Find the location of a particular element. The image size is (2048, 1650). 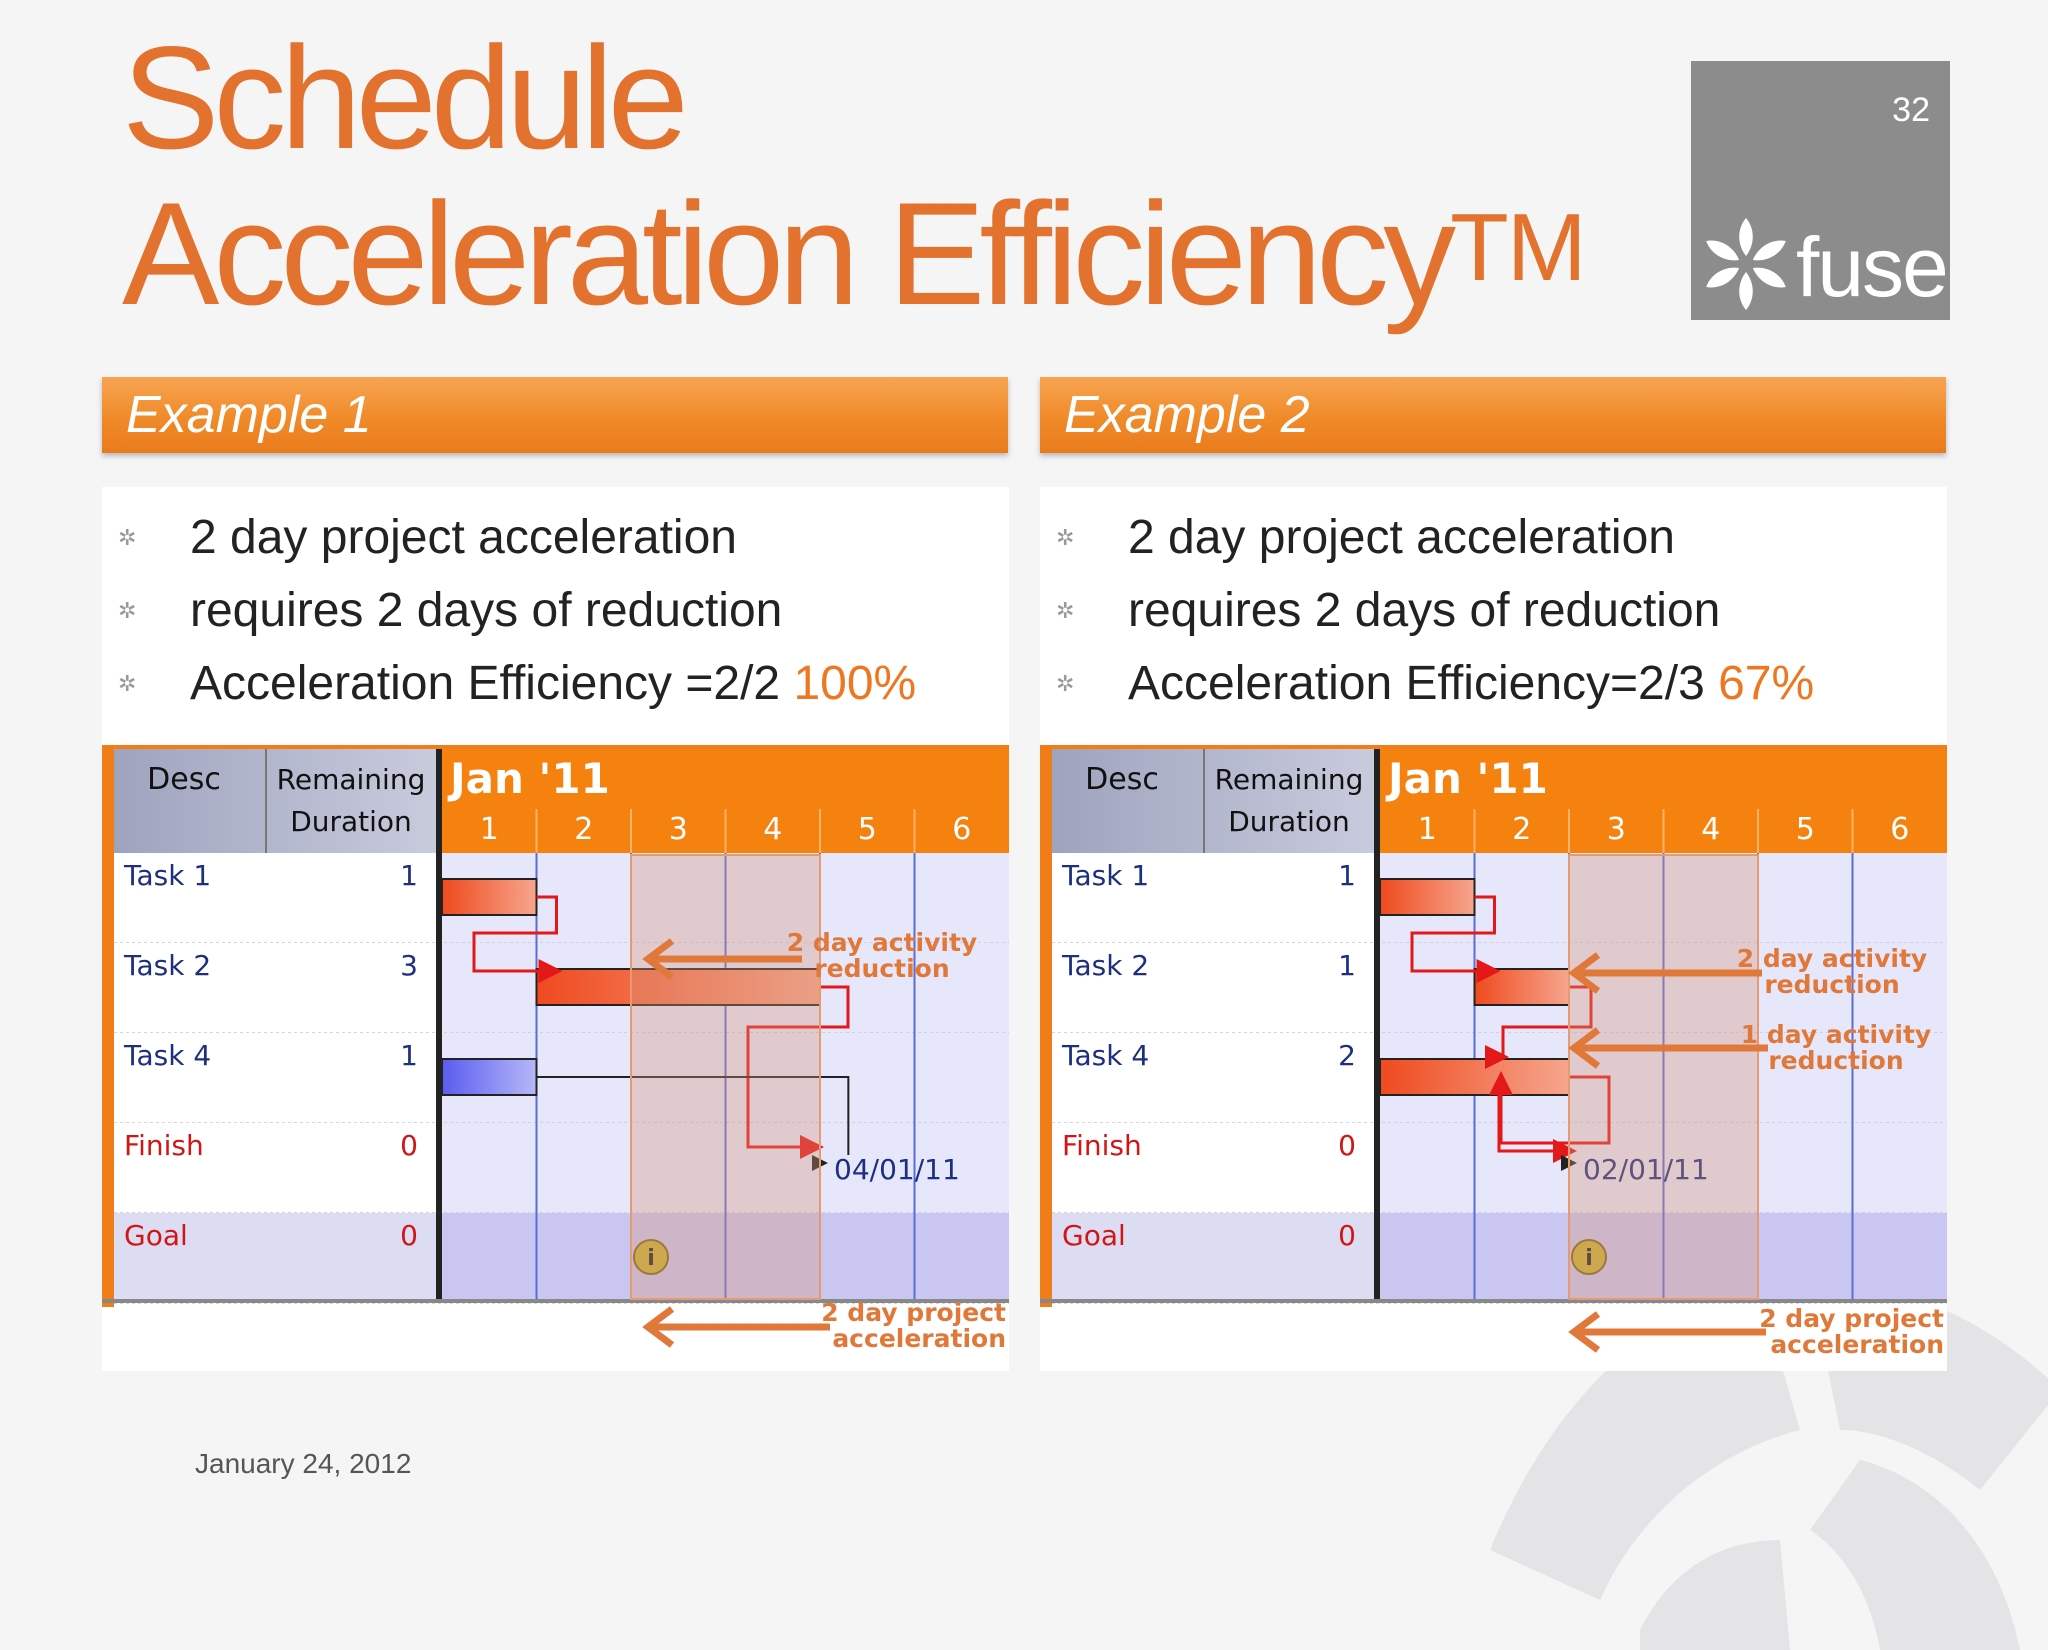

bullet-text: Acceleration Efficiency =2/2 is located at coordinates (492, 683).